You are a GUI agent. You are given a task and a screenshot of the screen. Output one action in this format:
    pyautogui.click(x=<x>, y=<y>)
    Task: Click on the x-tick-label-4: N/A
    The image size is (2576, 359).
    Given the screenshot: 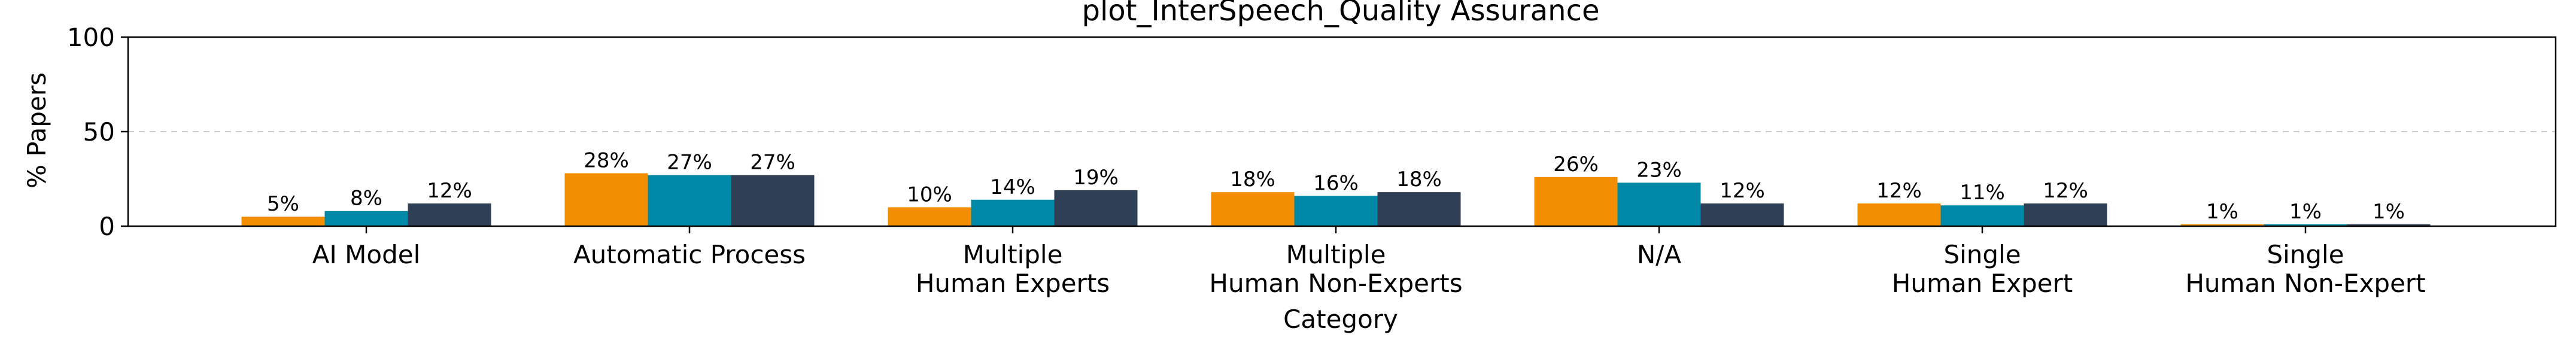 What is the action you would take?
    pyautogui.click(x=1659, y=255)
    